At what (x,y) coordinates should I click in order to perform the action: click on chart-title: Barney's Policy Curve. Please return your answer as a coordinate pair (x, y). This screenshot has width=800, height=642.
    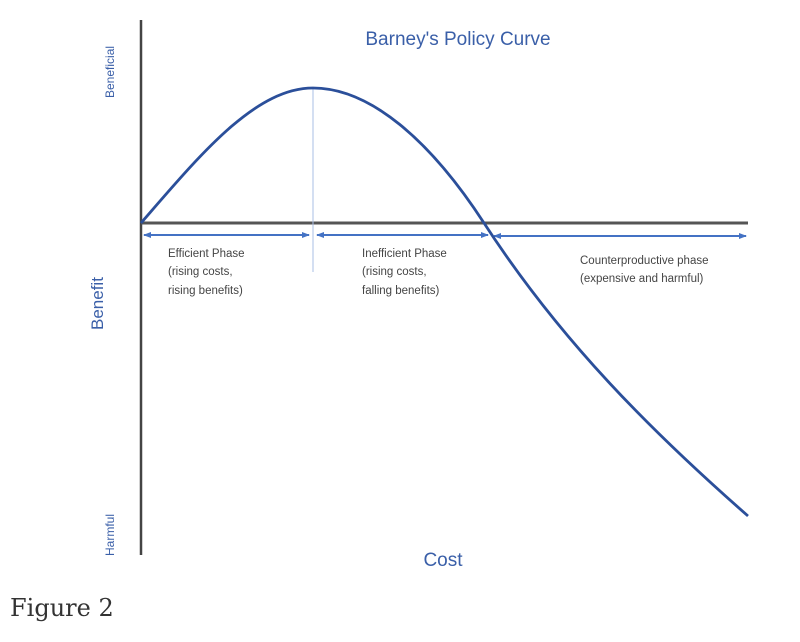
    Looking at the image, I should click on (457, 39).